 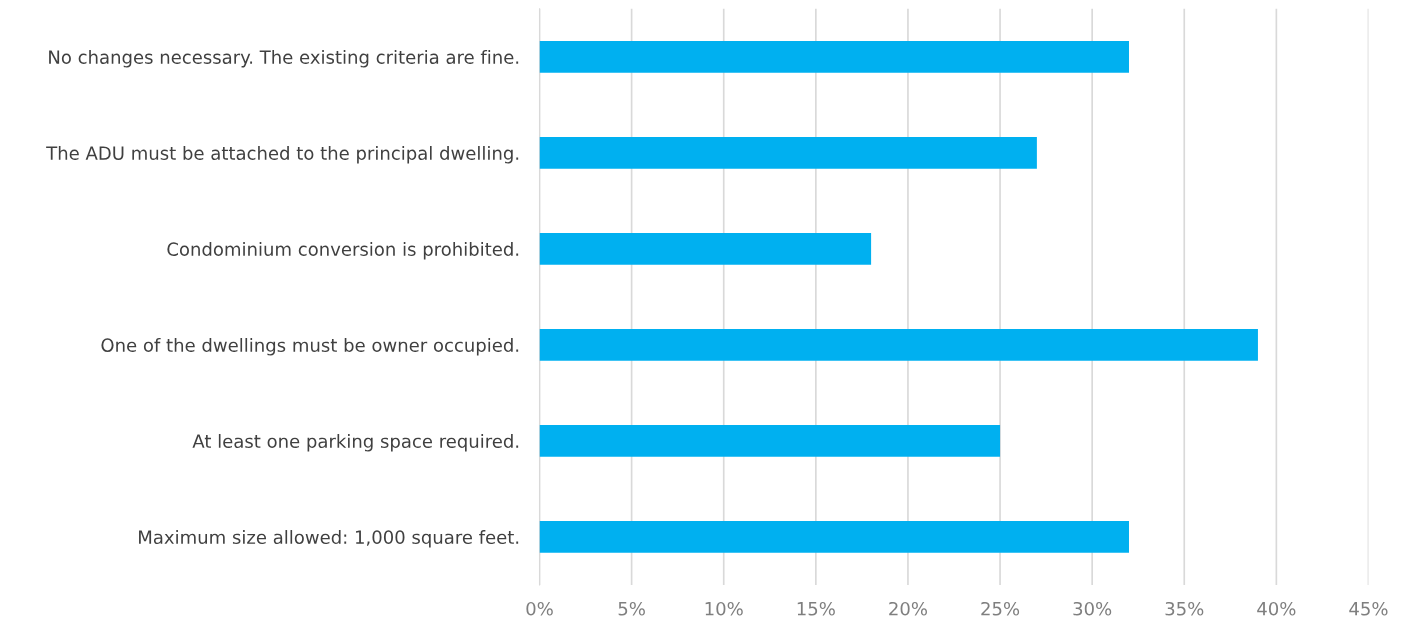 I want to click on y-tick-label: Maximum size allowed: 1,000 square feet., so click(x=329, y=539).